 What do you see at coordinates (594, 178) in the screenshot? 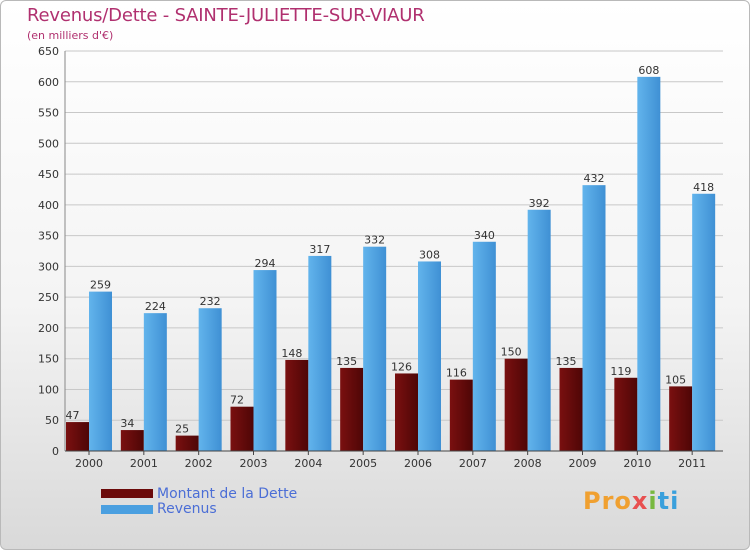
I see `data-label: 432` at bounding box center [594, 178].